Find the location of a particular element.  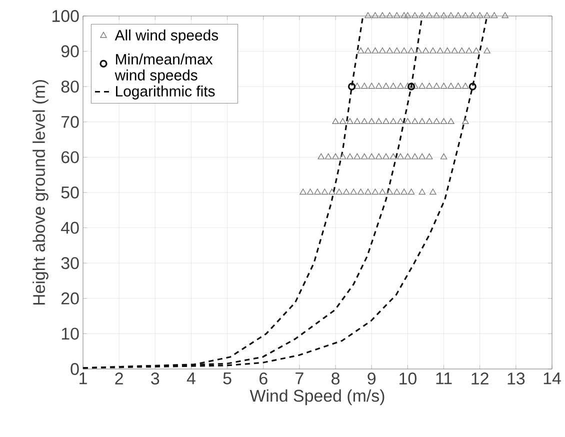

y-axis-title: Height above ground level (m) is located at coordinates (40, 192).